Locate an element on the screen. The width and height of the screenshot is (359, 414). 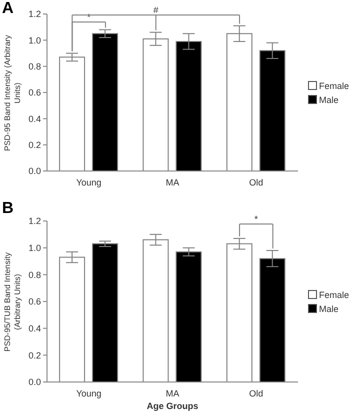
annotation: # is located at coordinates (155, 10).